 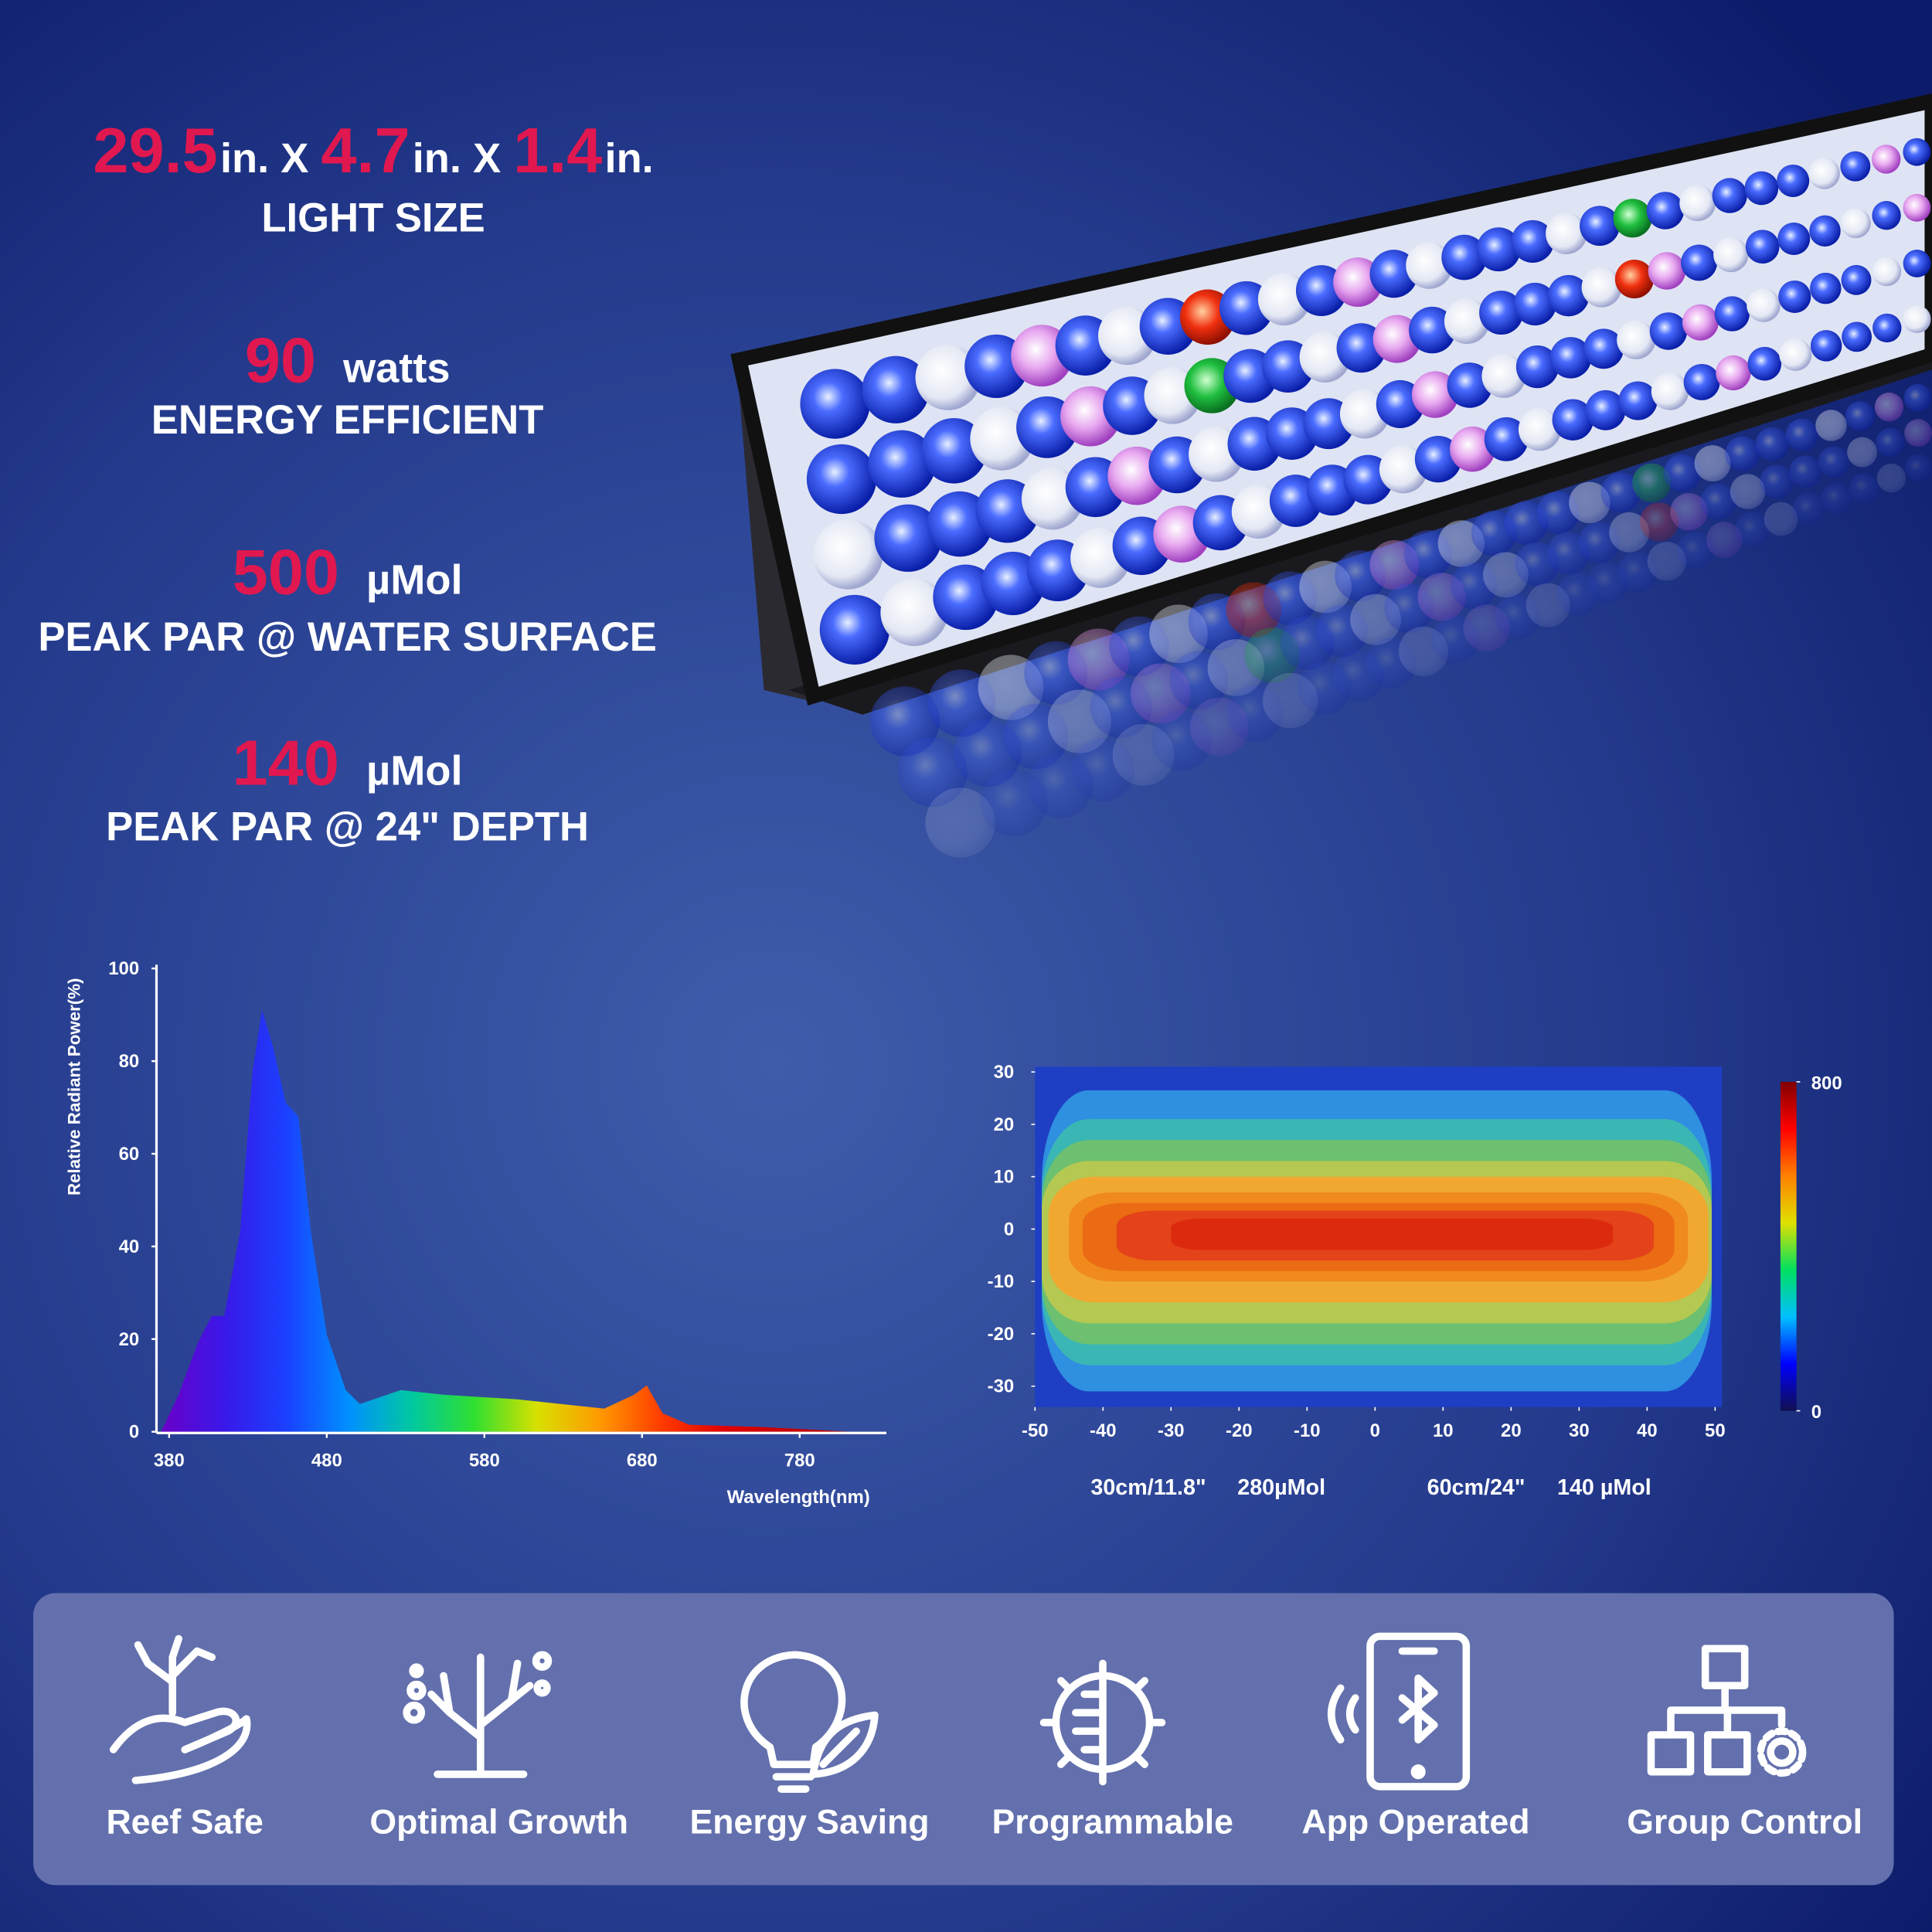 What do you see at coordinates (1715, 1431) in the screenshot?
I see `x-tick-label: 50` at bounding box center [1715, 1431].